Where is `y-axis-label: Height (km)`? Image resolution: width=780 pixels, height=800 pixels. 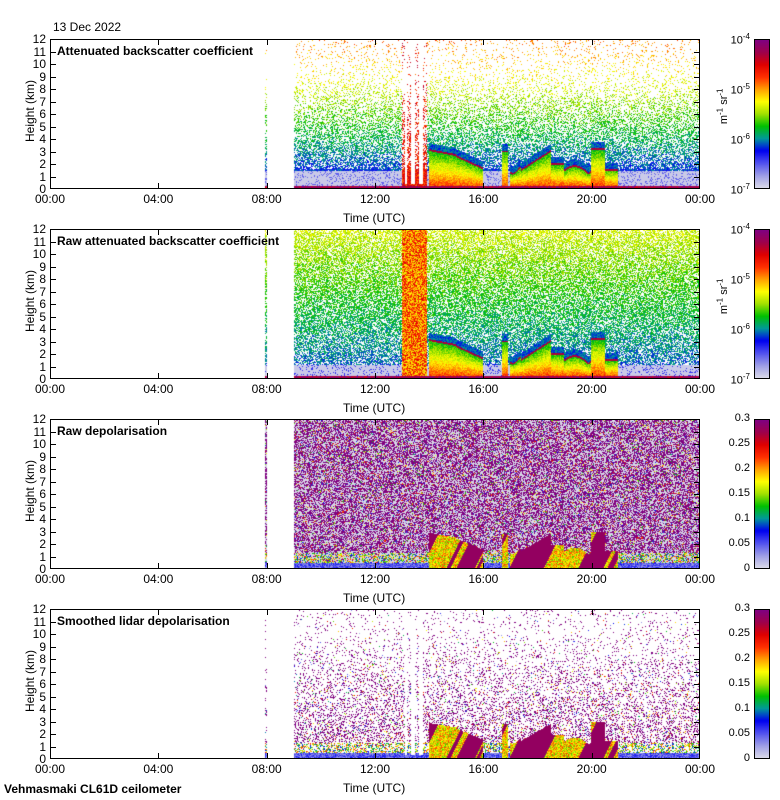
y-axis-label: Height (km) is located at coordinates (30, 681).